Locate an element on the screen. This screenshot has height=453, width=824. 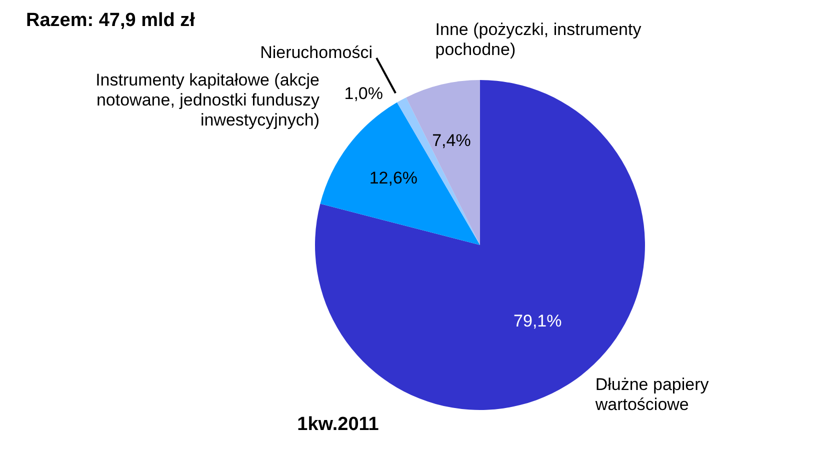
slice-label: Instrumenty kapitałowe (akcje notowane, jednostki funduszy inwestycyjnych) is located at coordinates (208, 100).